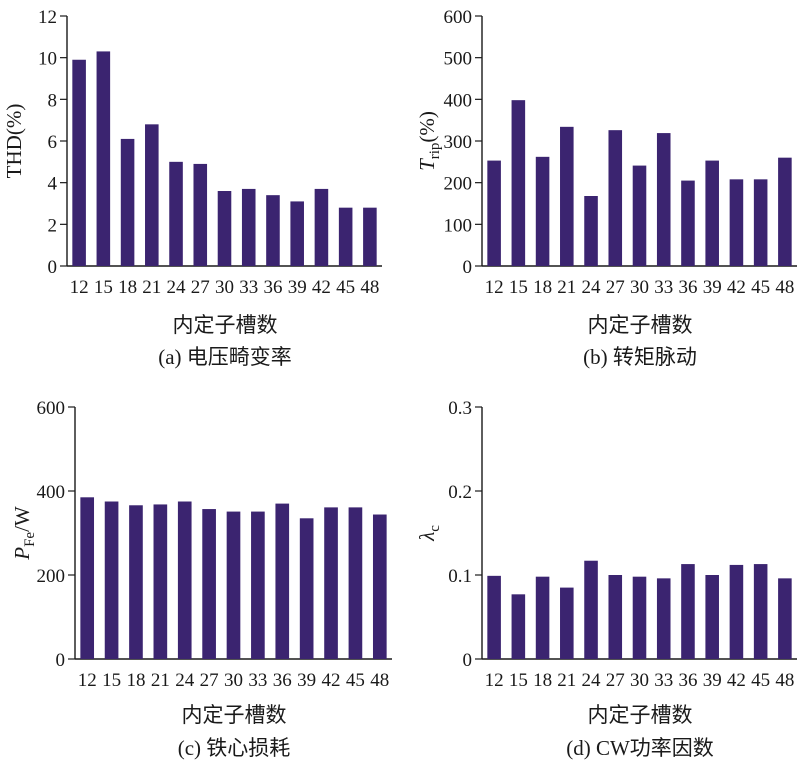 The image size is (800, 767). I want to click on y-axis-title-subscript: c, so click(435, 528).